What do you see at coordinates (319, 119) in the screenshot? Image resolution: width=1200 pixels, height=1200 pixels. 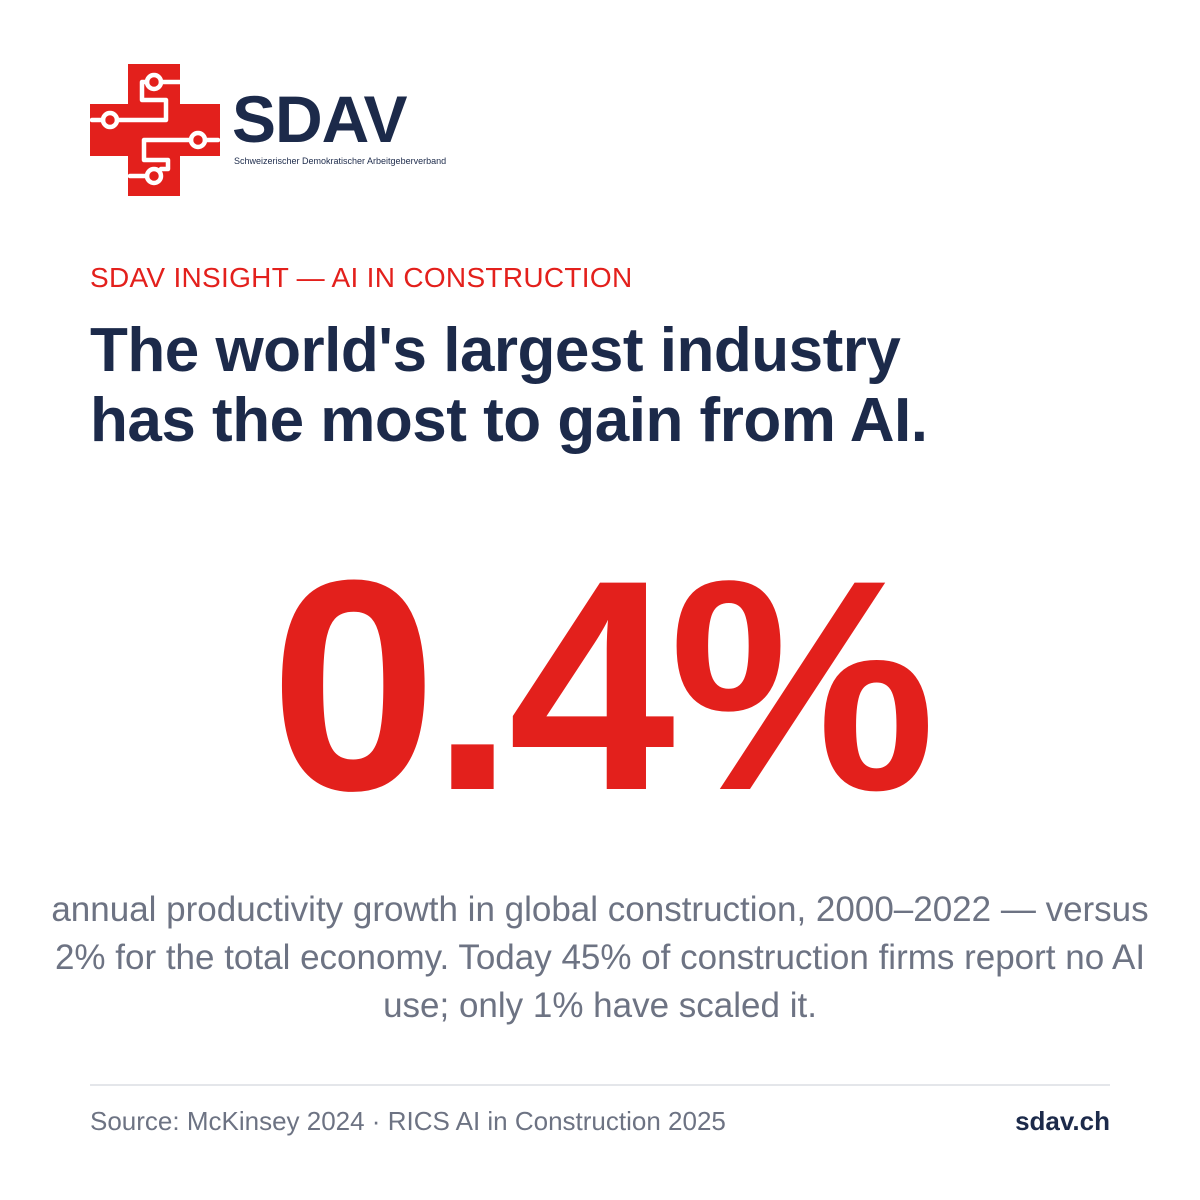 I see `brand-wordmark: SDAV` at bounding box center [319, 119].